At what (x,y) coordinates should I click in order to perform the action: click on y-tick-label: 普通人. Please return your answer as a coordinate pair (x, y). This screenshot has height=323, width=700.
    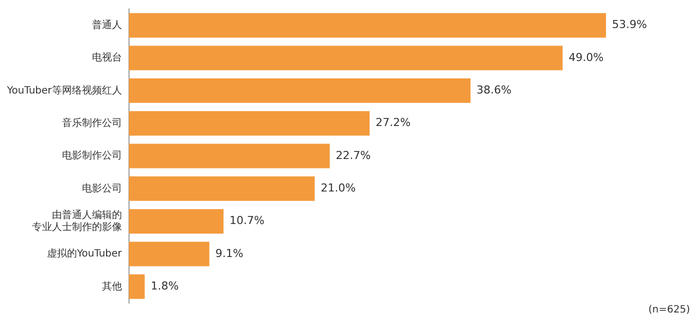
    Looking at the image, I should click on (107, 24).